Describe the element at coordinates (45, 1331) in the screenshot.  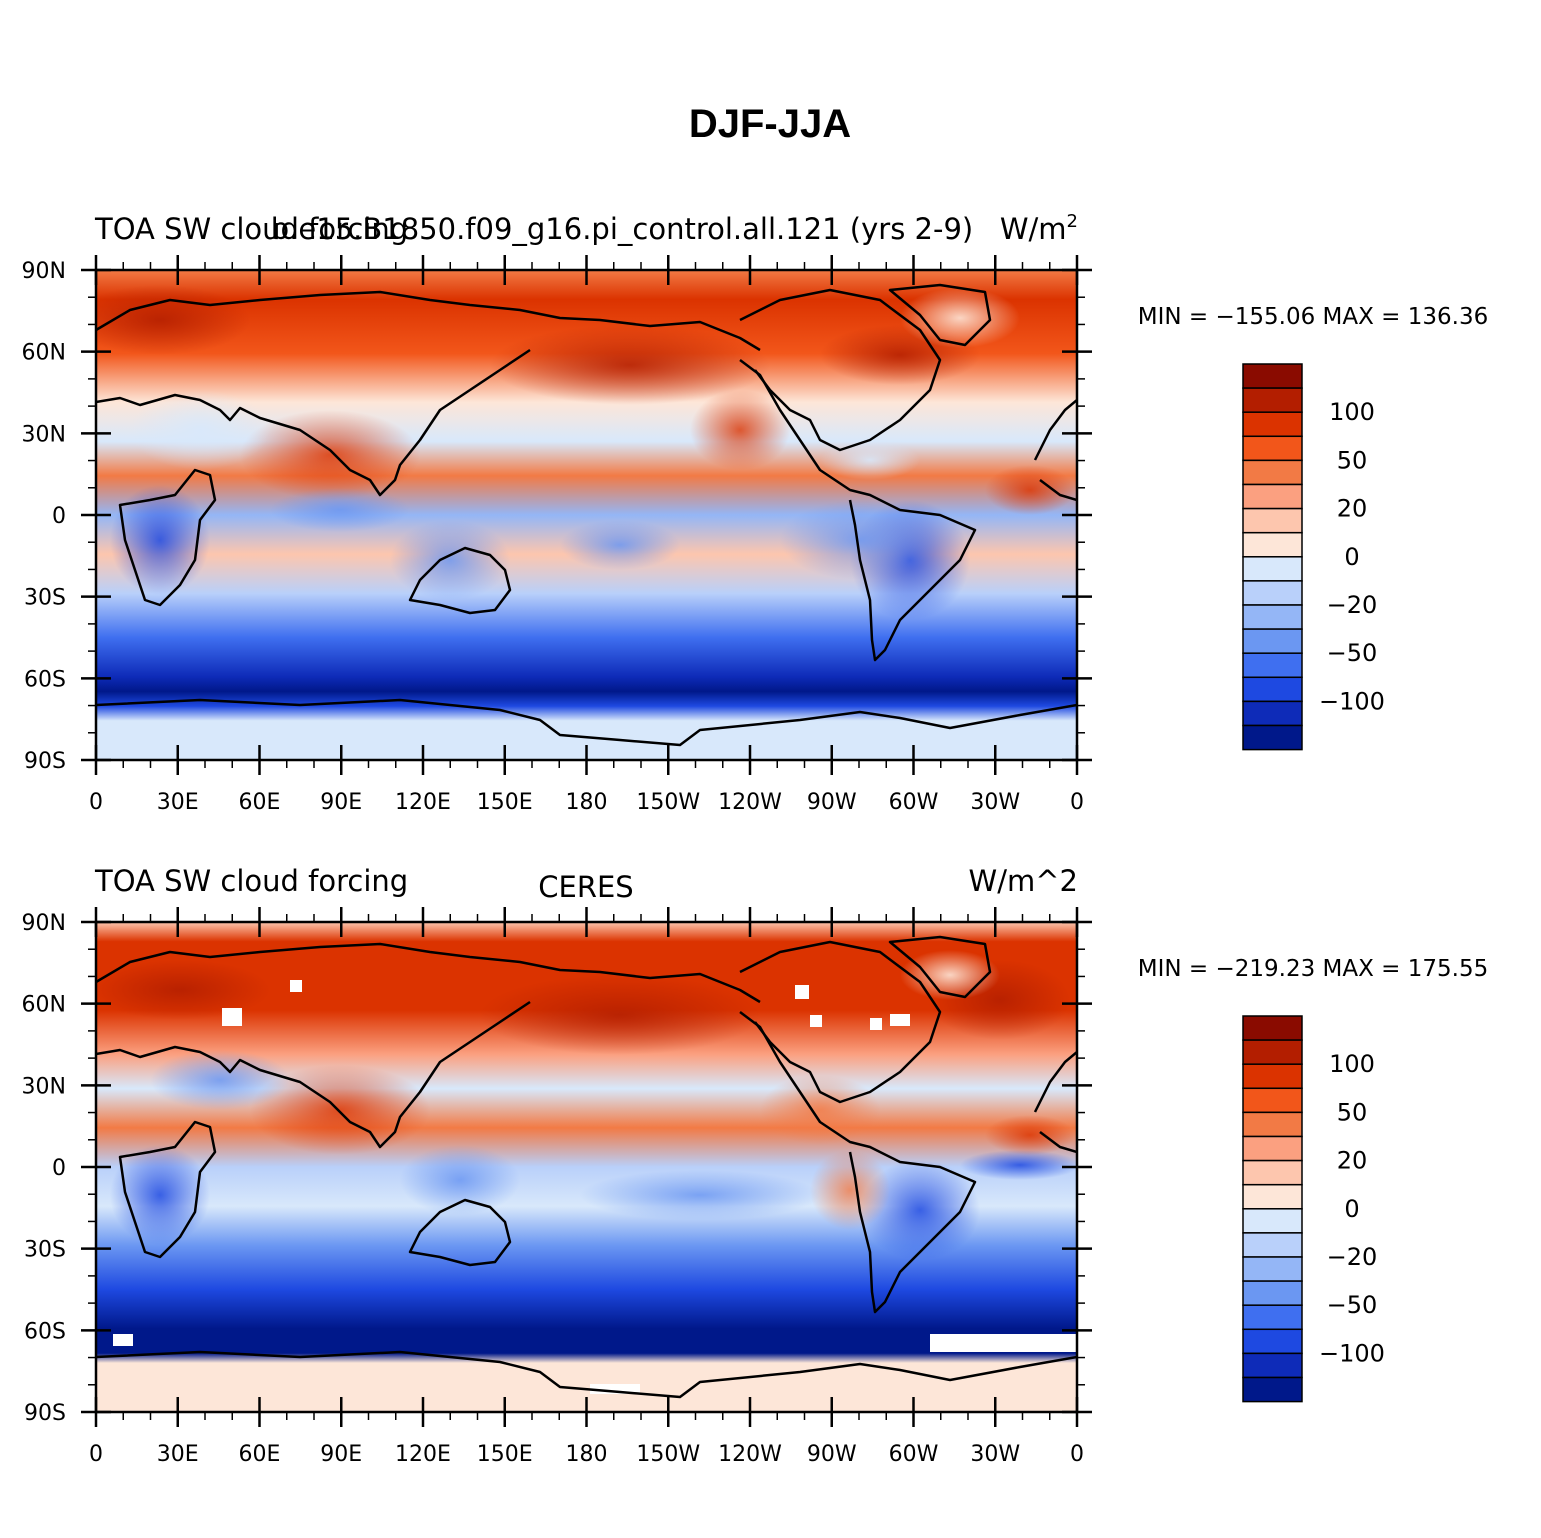
I see `lat-tick-label: 60S` at that location.